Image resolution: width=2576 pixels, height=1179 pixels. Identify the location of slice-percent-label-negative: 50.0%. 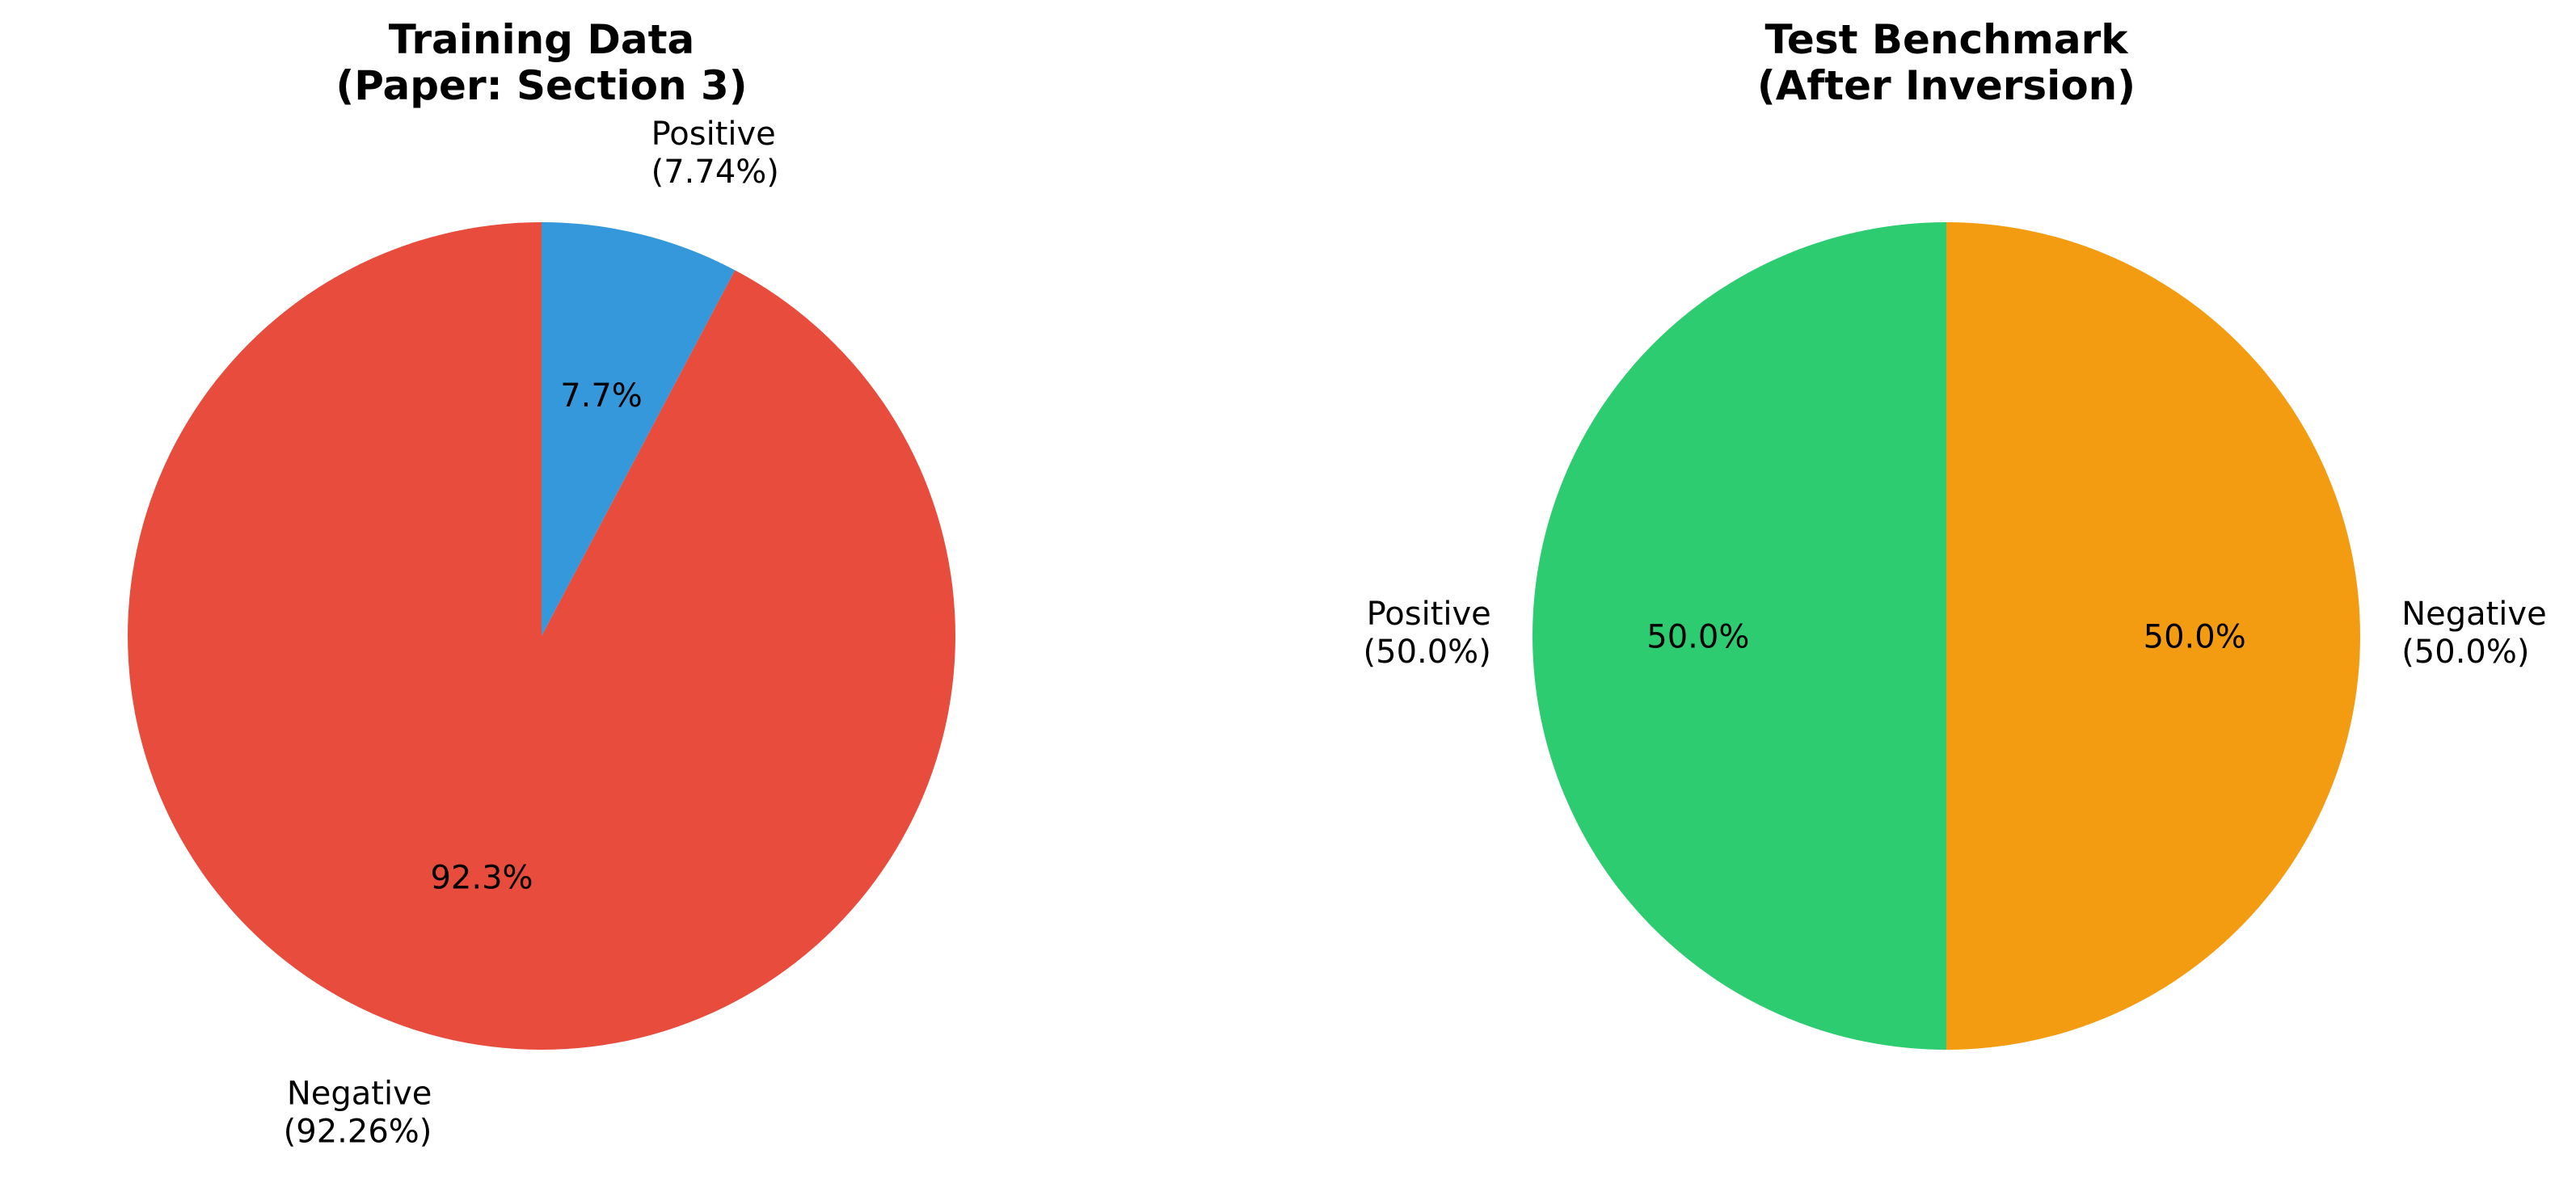
(2195, 636).